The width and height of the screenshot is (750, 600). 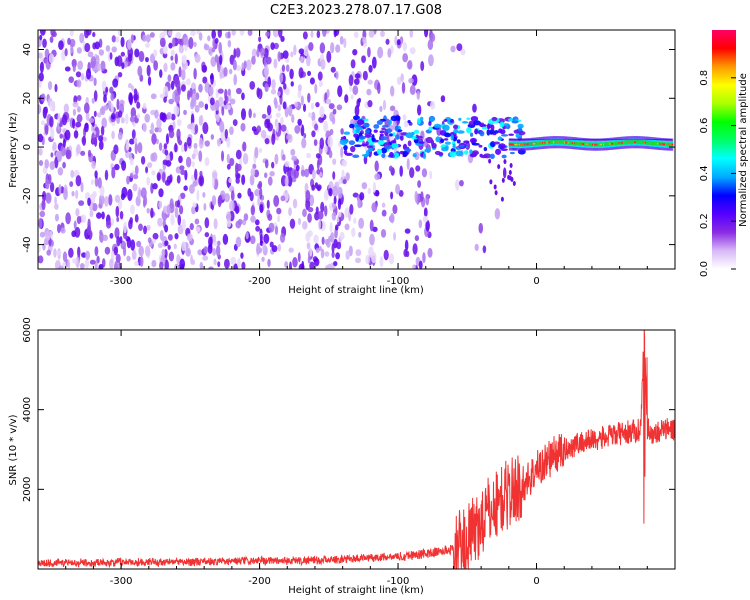 What do you see at coordinates (27, 244) in the screenshot?
I see `spectrogram-ytick-label: -40` at bounding box center [27, 244].